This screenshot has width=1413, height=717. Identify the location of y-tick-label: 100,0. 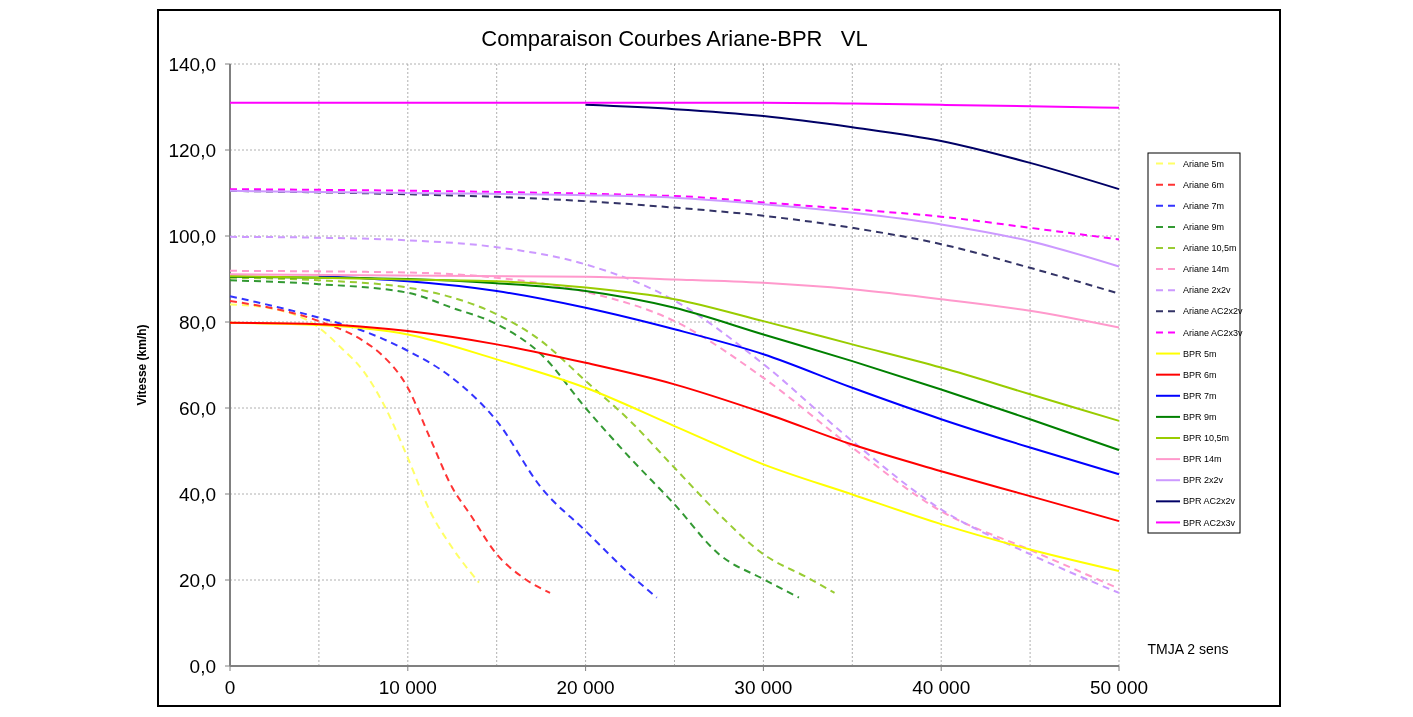
(192, 236).